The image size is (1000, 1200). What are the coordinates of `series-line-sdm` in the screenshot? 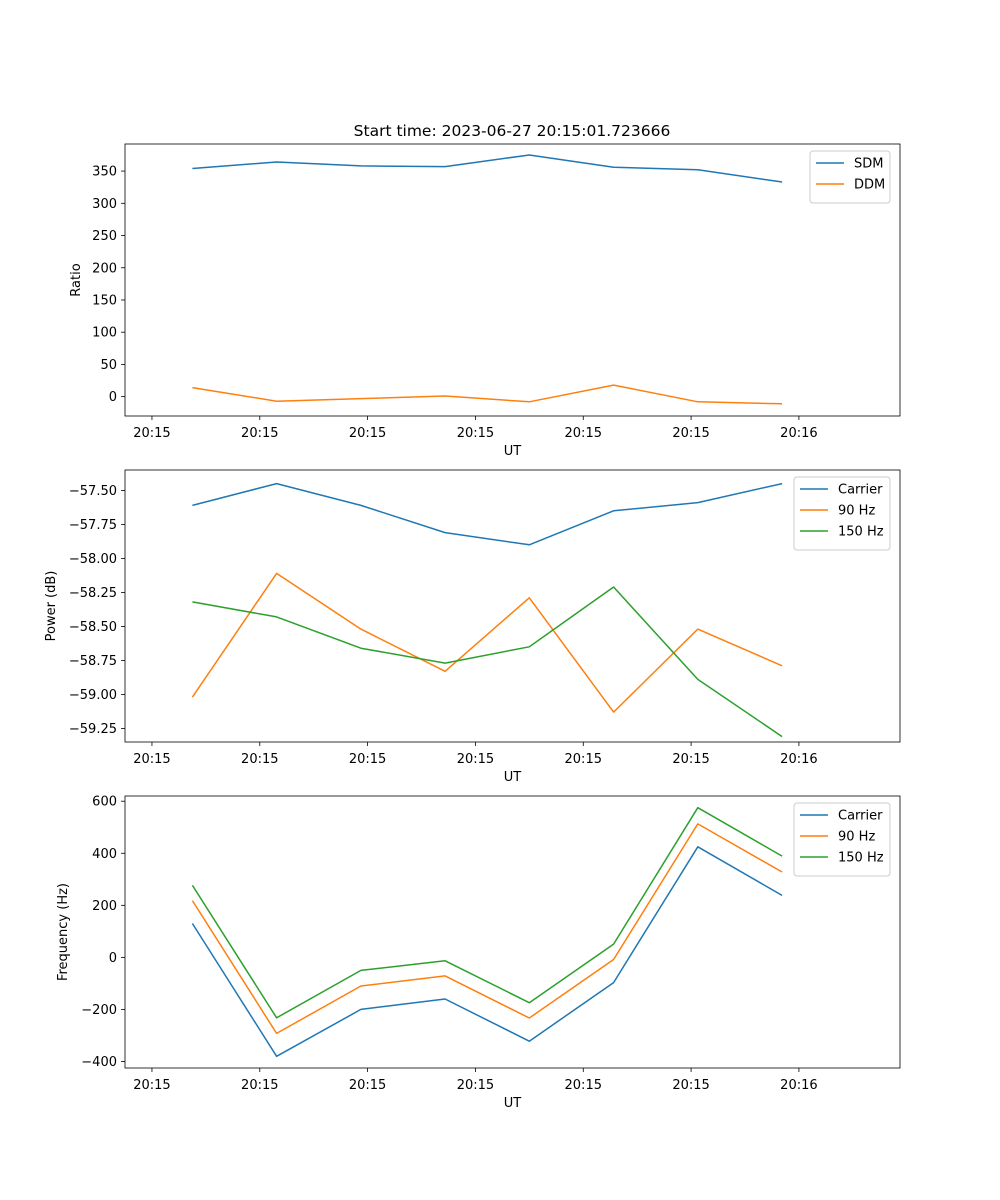 It's located at (487, 168).